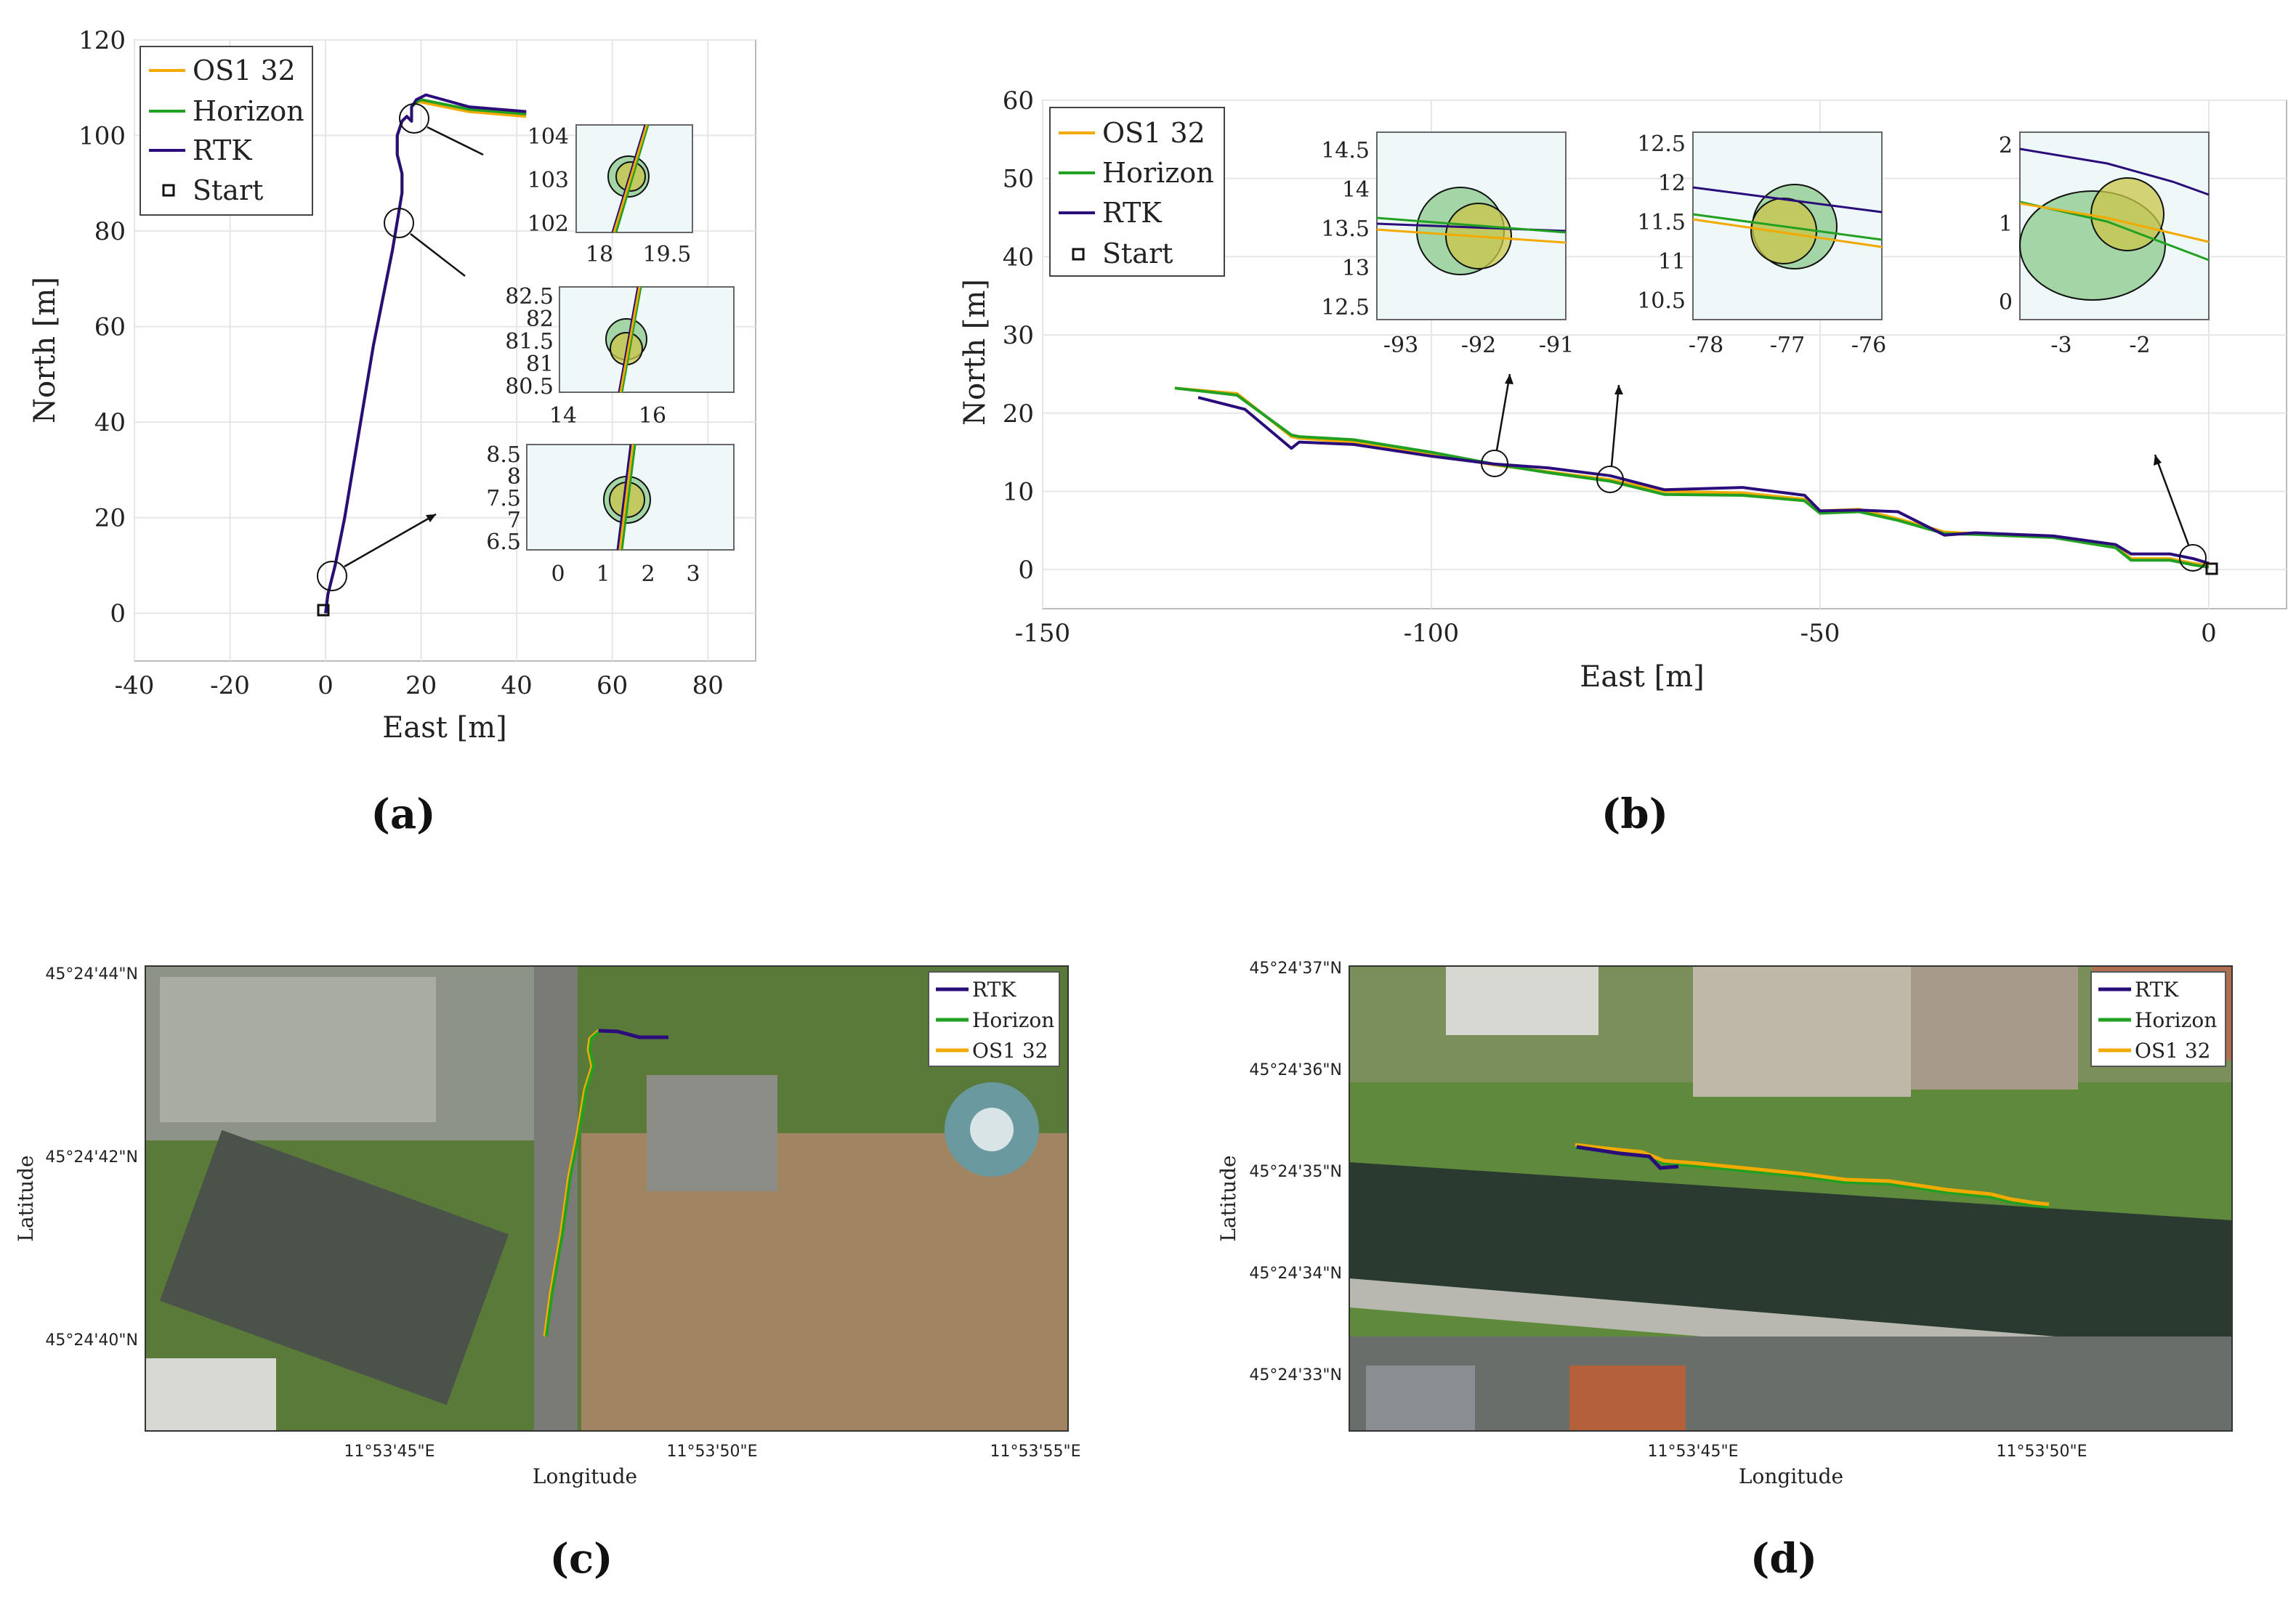 The width and height of the screenshot is (2296, 1598). What do you see at coordinates (610, 195) in the screenshot?
I see `inset-a1: 104 103 102 18 19.5` at bounding box center [610, 195].